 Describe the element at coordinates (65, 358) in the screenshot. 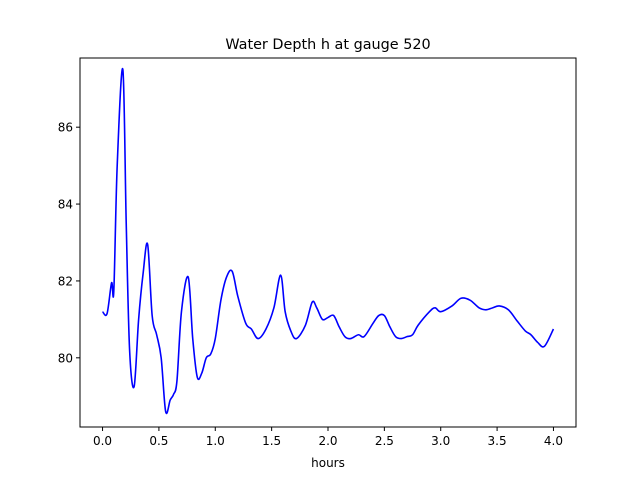

I see `y-tick-label: 80` at that location.